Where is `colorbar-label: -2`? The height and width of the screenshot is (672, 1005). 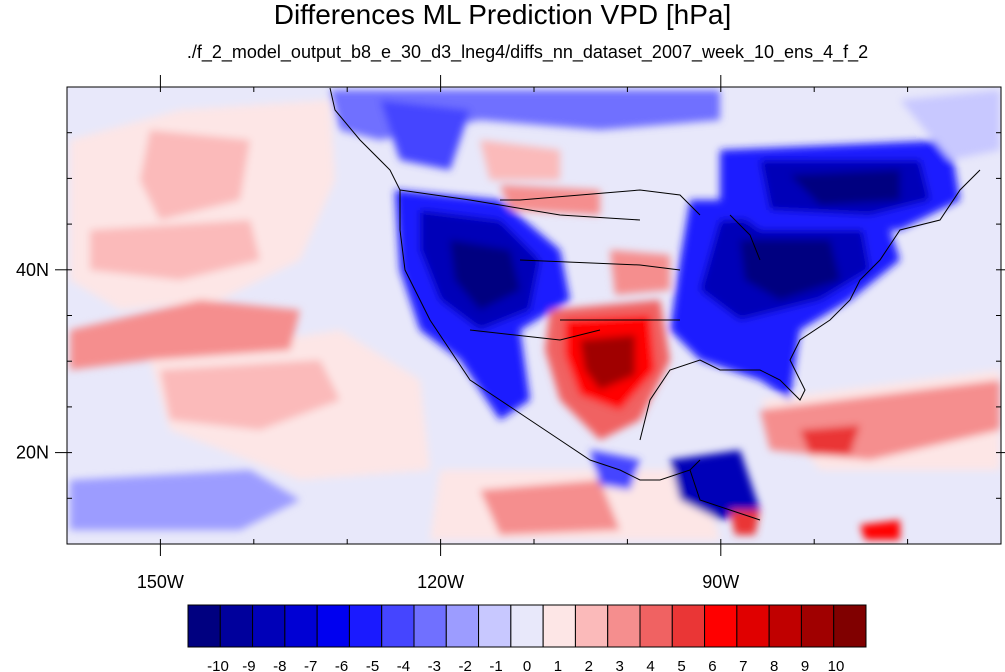
colorbar-label: -2 is located at coordinates (465, 665).